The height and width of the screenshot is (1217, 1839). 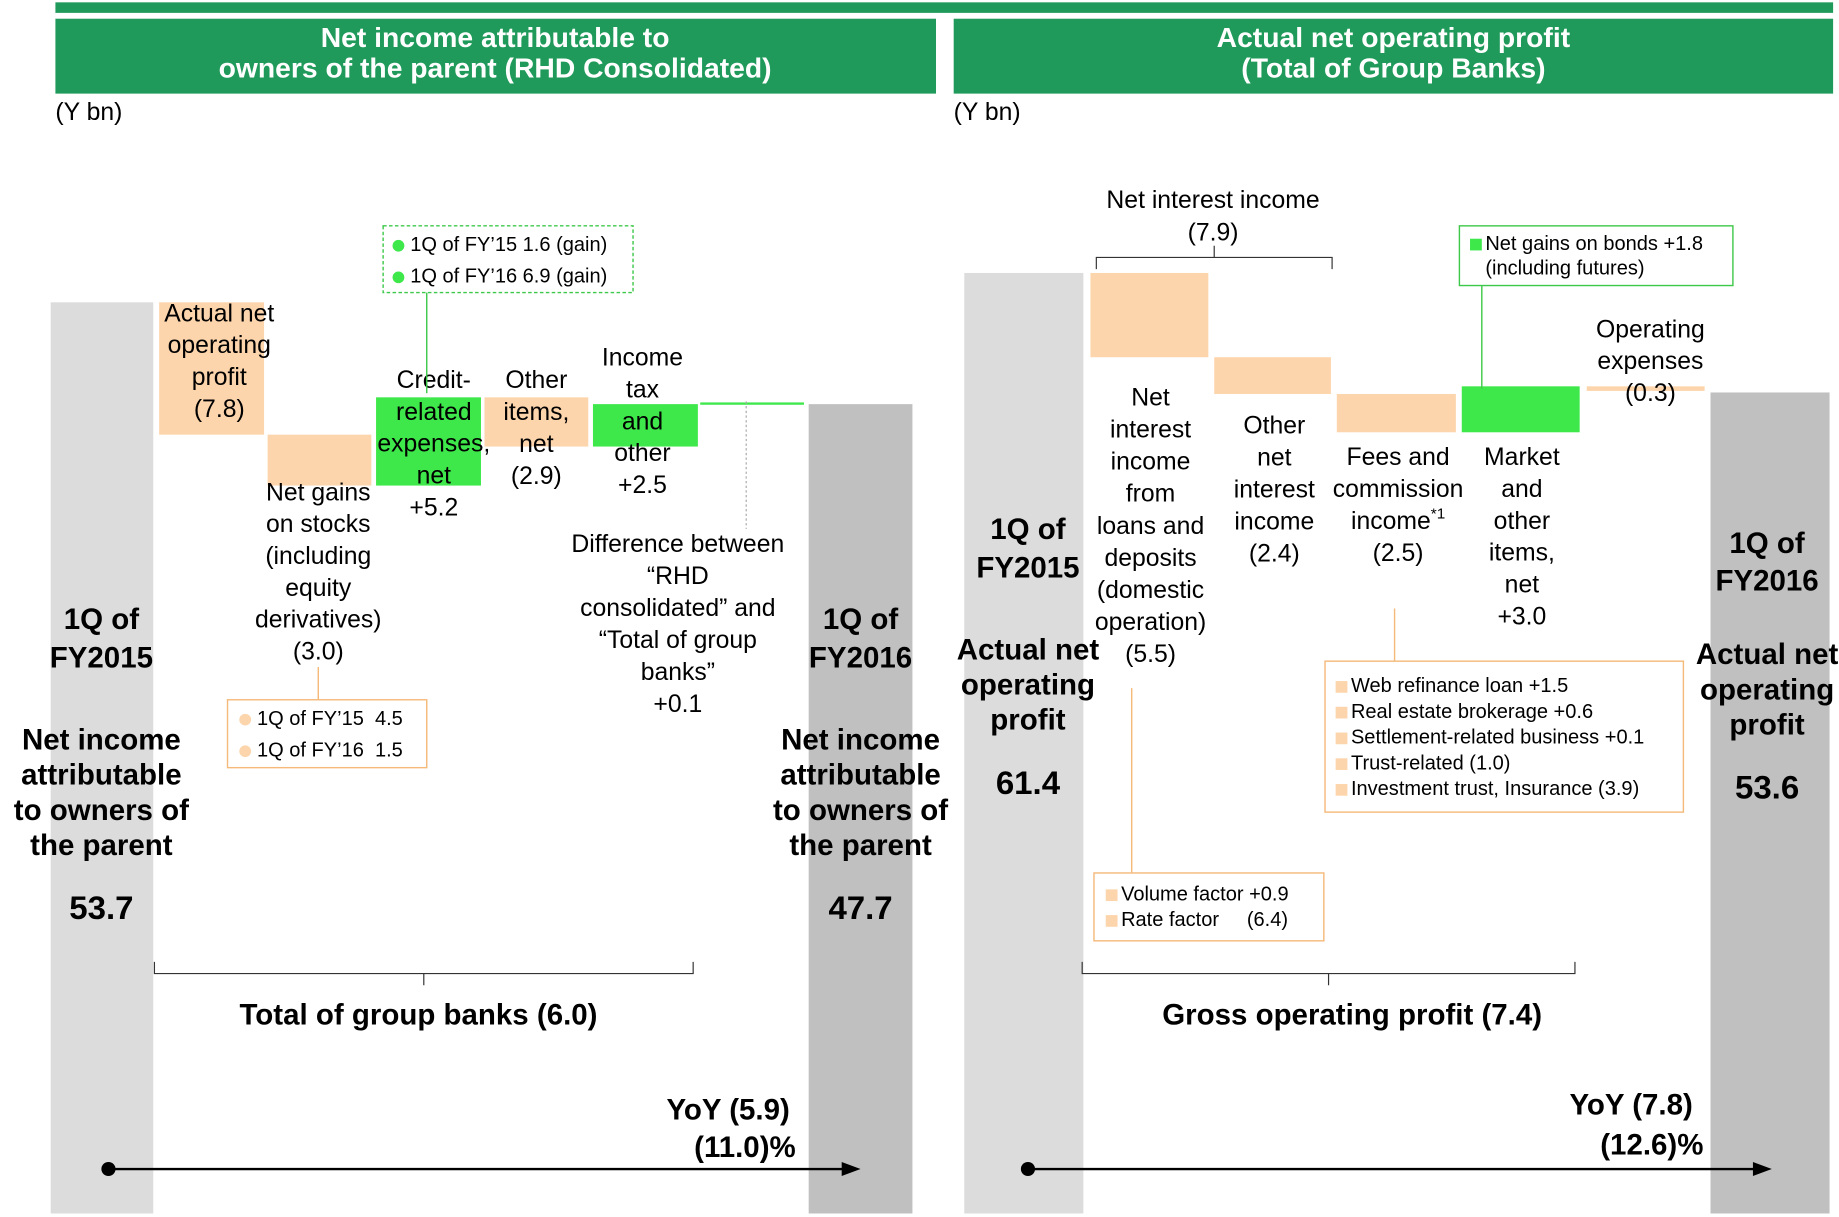 What do you see at coordinates (642, 485) in the screenshot?
I see `value-label: +2.5` at bounding box center [642, 485].